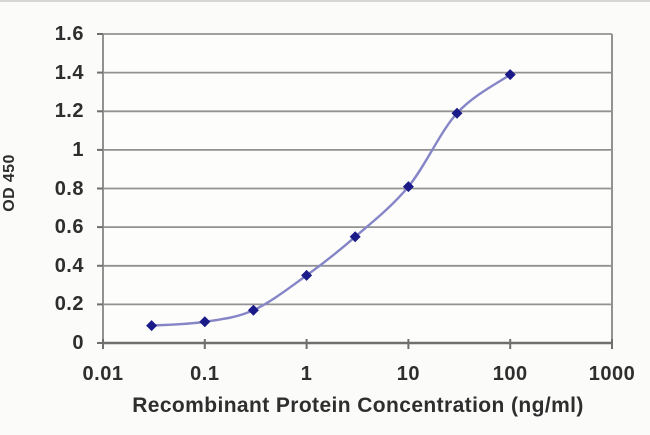 The image size is (650, 435). What do you see at coordinates (69, 34) in the screenshot?
I see `y-tick-label: 1.6` at bounding box center [69, 34].